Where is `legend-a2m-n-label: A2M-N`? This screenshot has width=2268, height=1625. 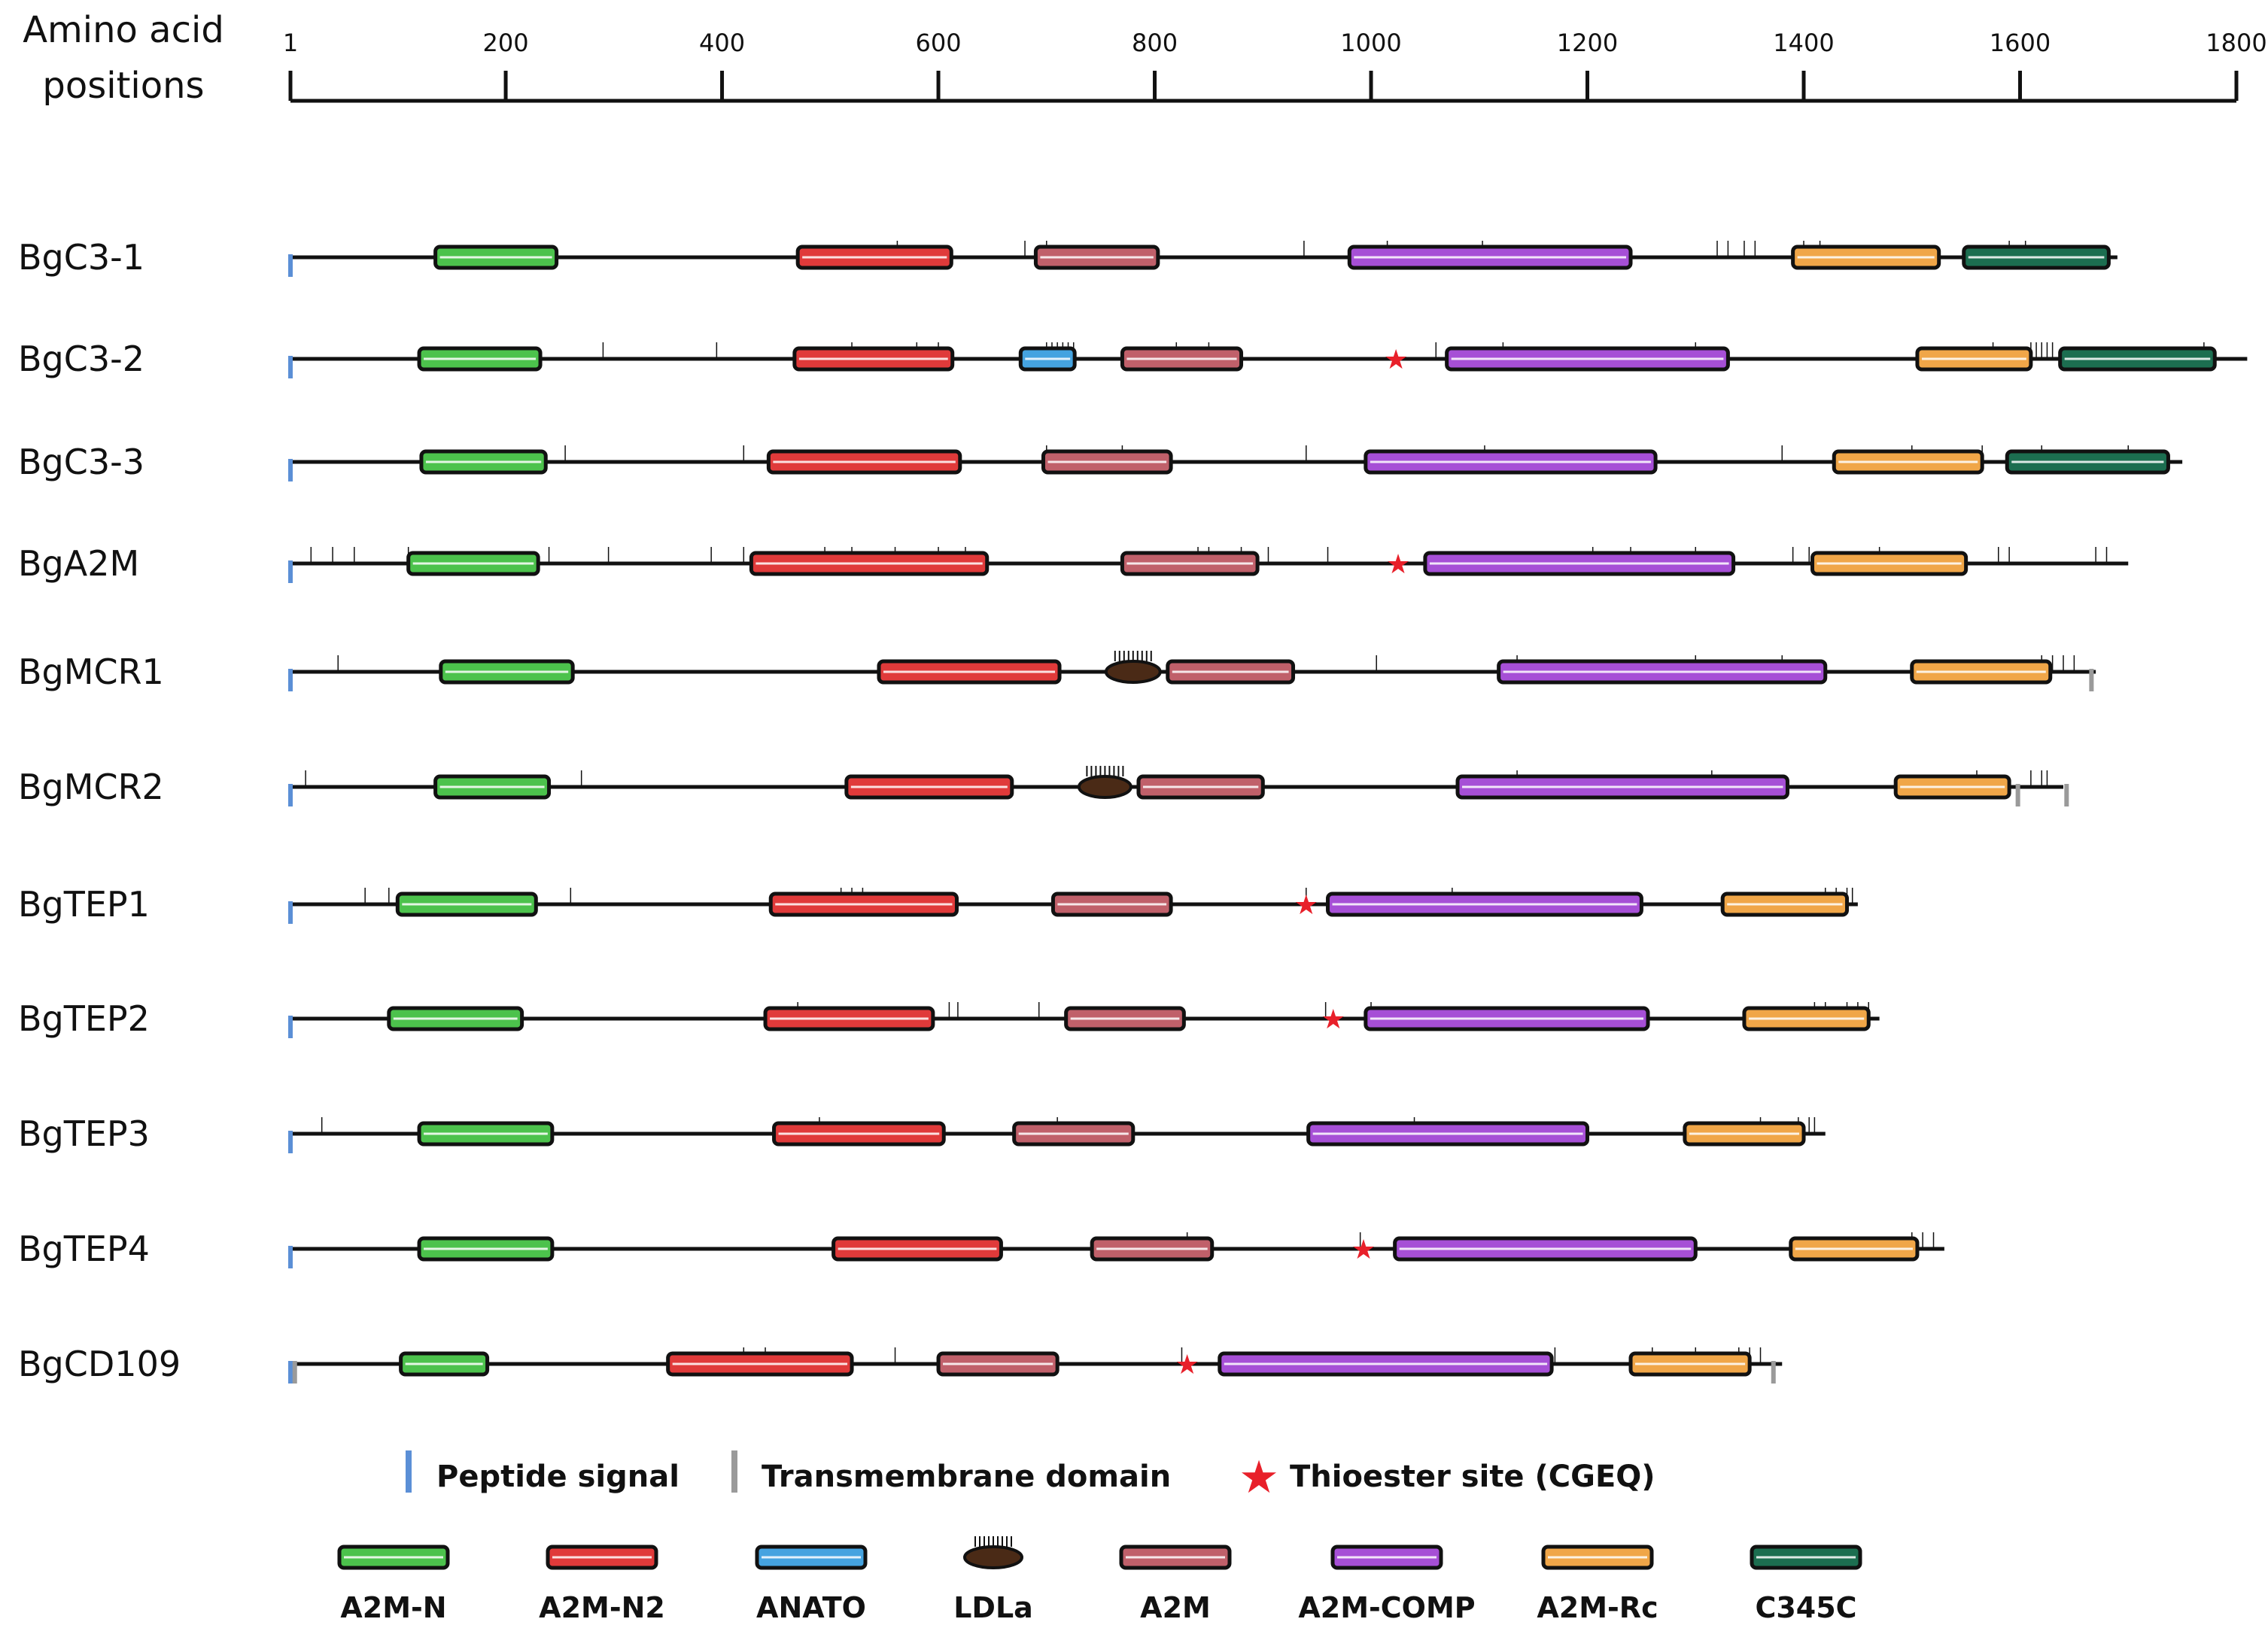 legend-a2m-n-label: A2M-N is located at coordinates (393, 1607).